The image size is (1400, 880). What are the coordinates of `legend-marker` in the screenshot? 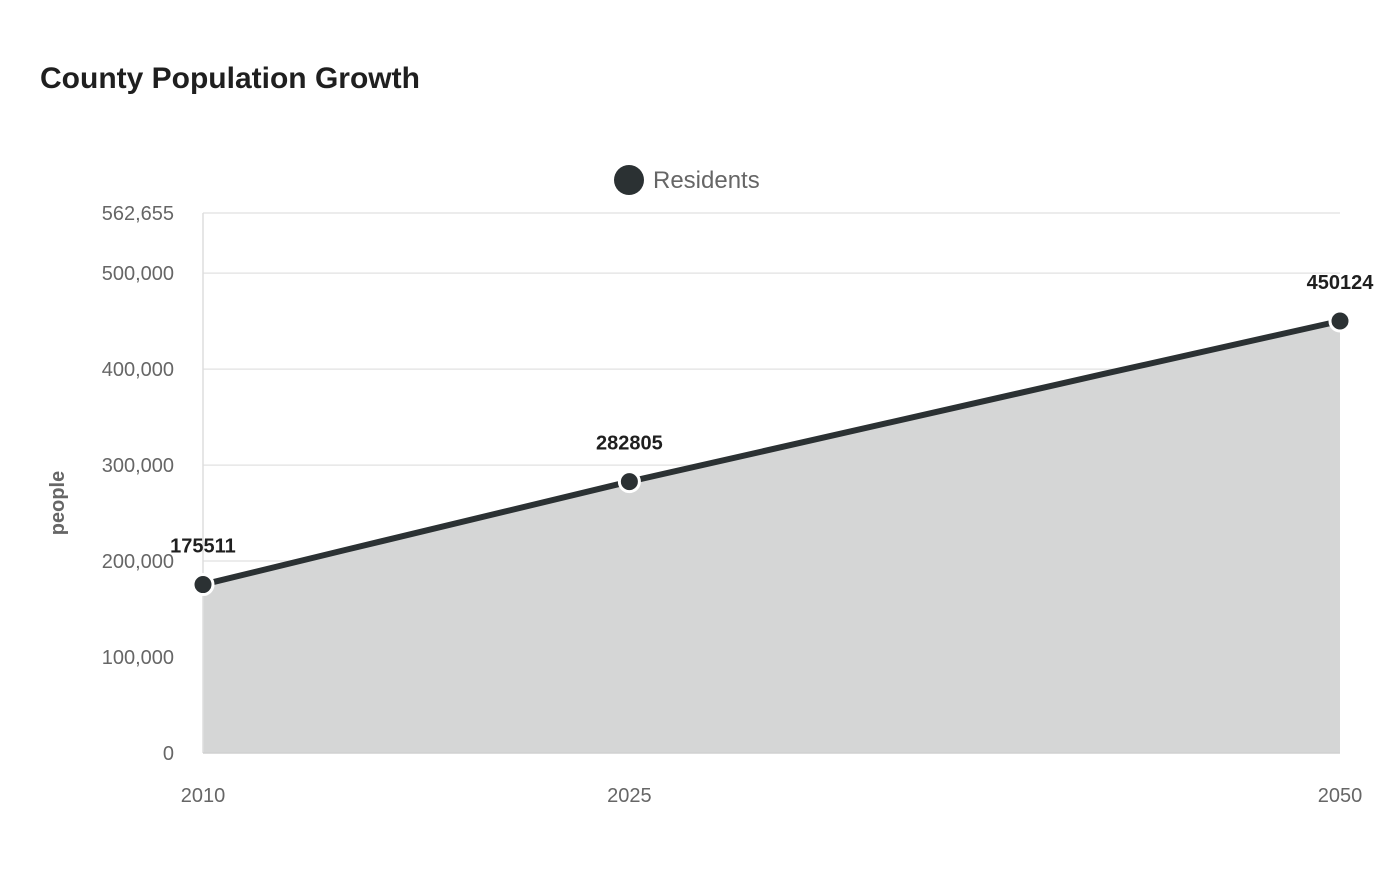 It's located at (629, 180).